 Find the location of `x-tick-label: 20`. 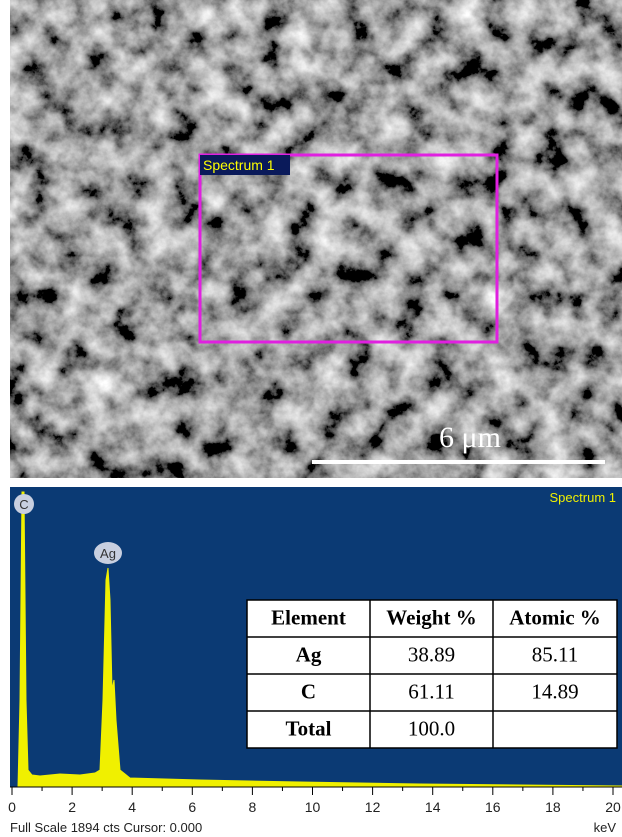

x-tick-label: 20 is located at coordinates (613, 807).